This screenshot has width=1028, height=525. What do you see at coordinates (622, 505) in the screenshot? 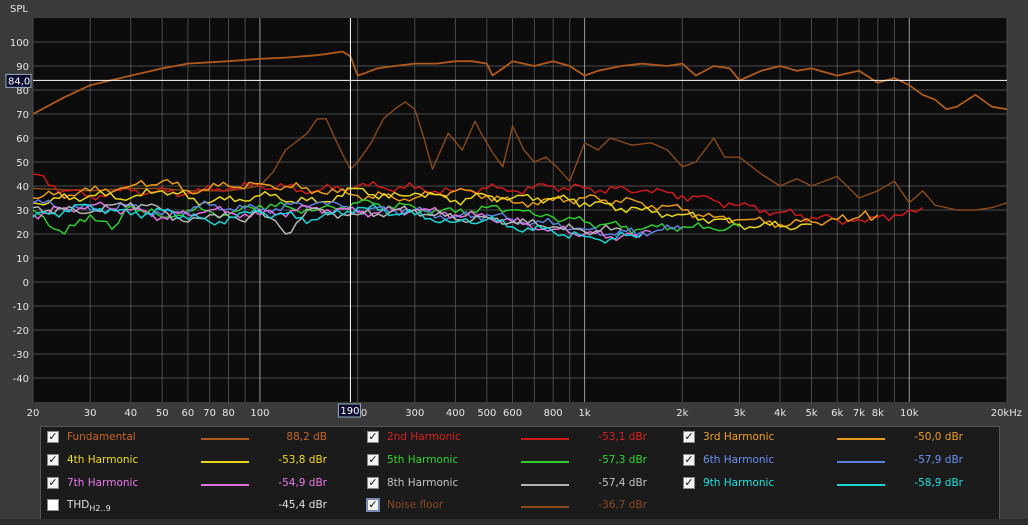
I see `legend-value: -36,7 dBr` at bounding box center [622, 505].